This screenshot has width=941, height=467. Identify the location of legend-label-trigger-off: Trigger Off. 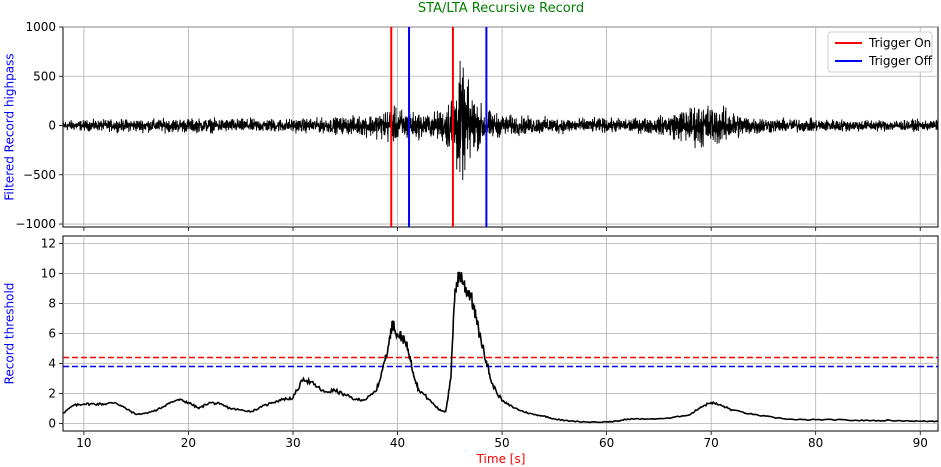
(900, 61).